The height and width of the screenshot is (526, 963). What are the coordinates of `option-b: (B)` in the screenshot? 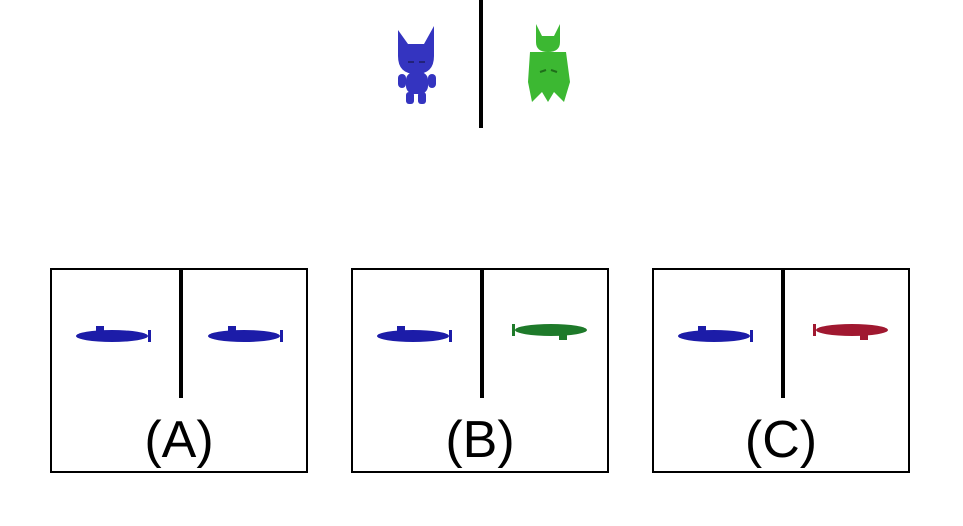 It's located at (480, 370).